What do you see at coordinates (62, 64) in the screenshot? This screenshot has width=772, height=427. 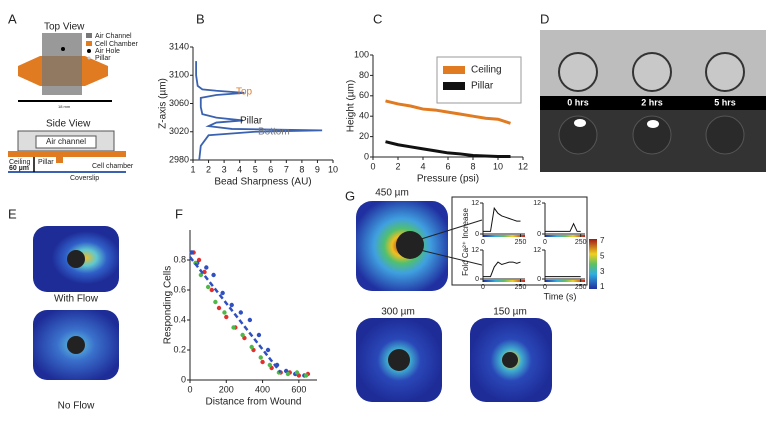 I see `air-channel-shape` at bounding box center [62, 64].